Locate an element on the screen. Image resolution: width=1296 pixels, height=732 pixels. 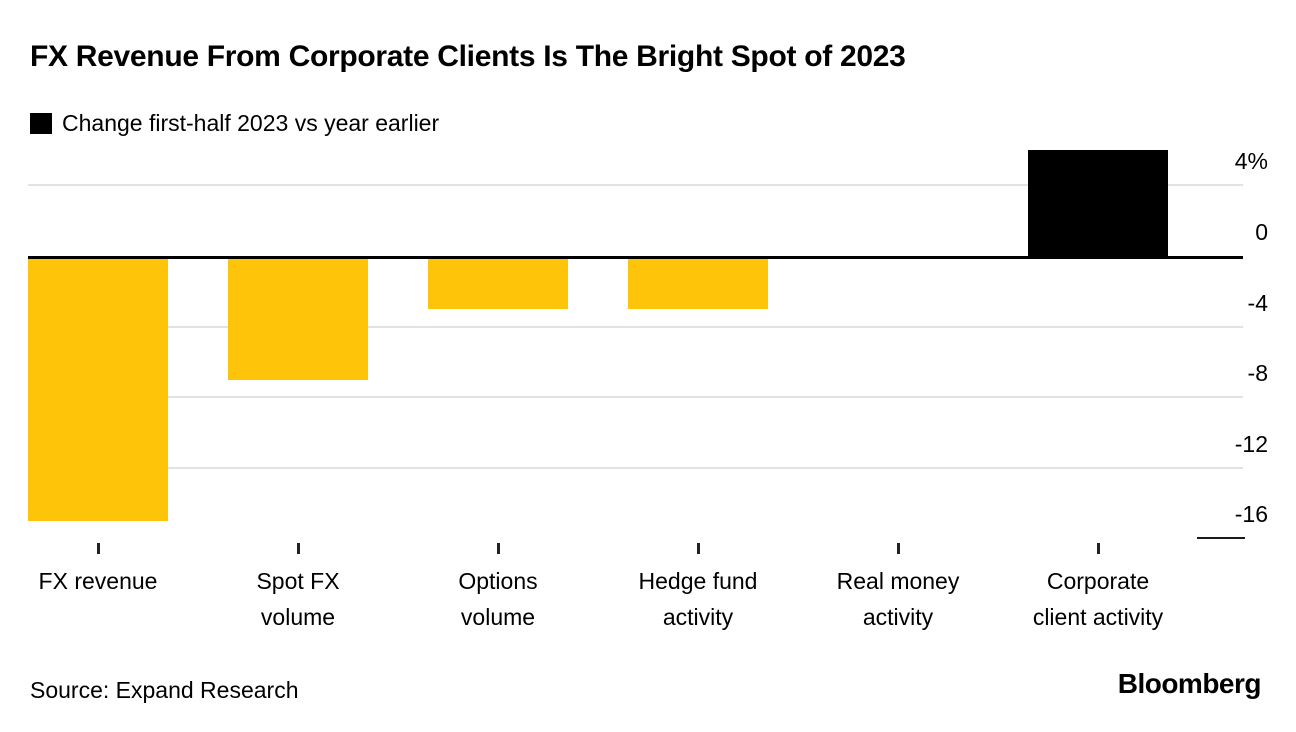
y-axis-tick-label: -8 is located at coordinates (1257, 373).